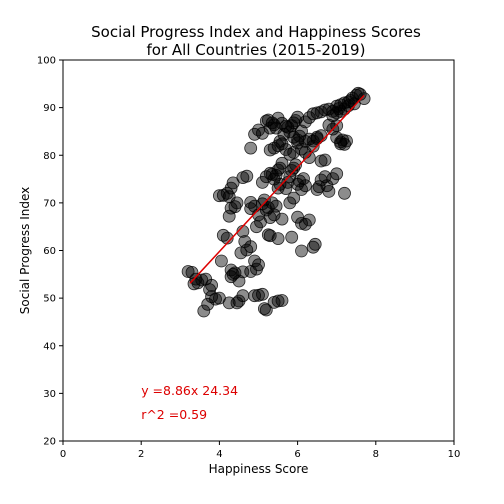  I want to click on y-tick-label: 30, so click(49, 394).